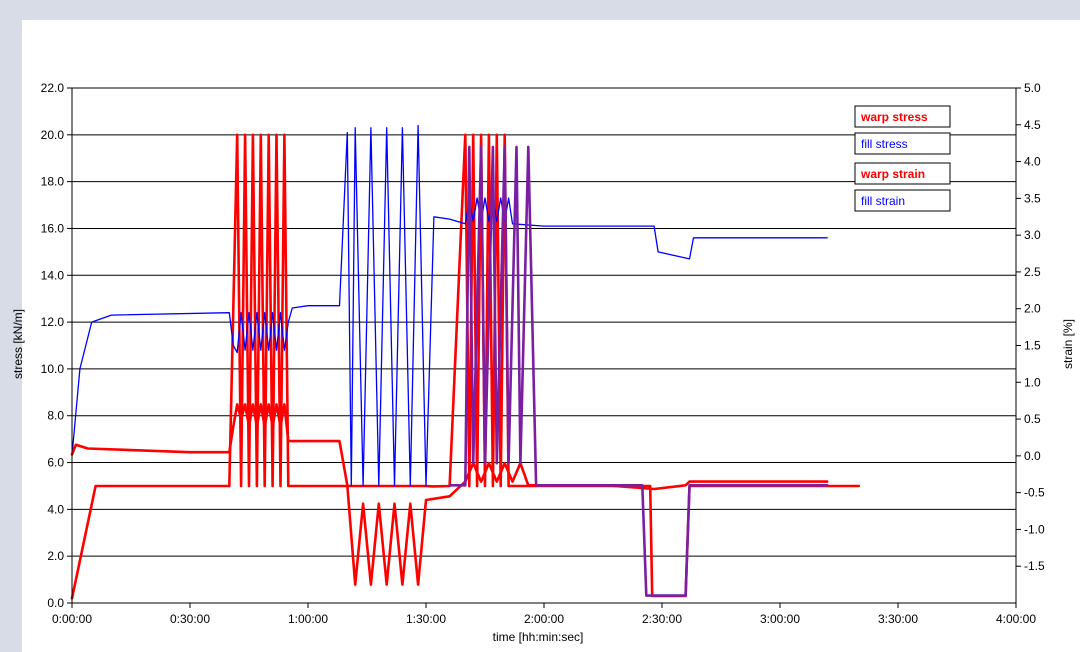 This screenshot has height=652, width=1080. Describe the element at coordinates (53, 135) in the screenshot. I see `y-left-tick-label-10: 20.0` at that location.